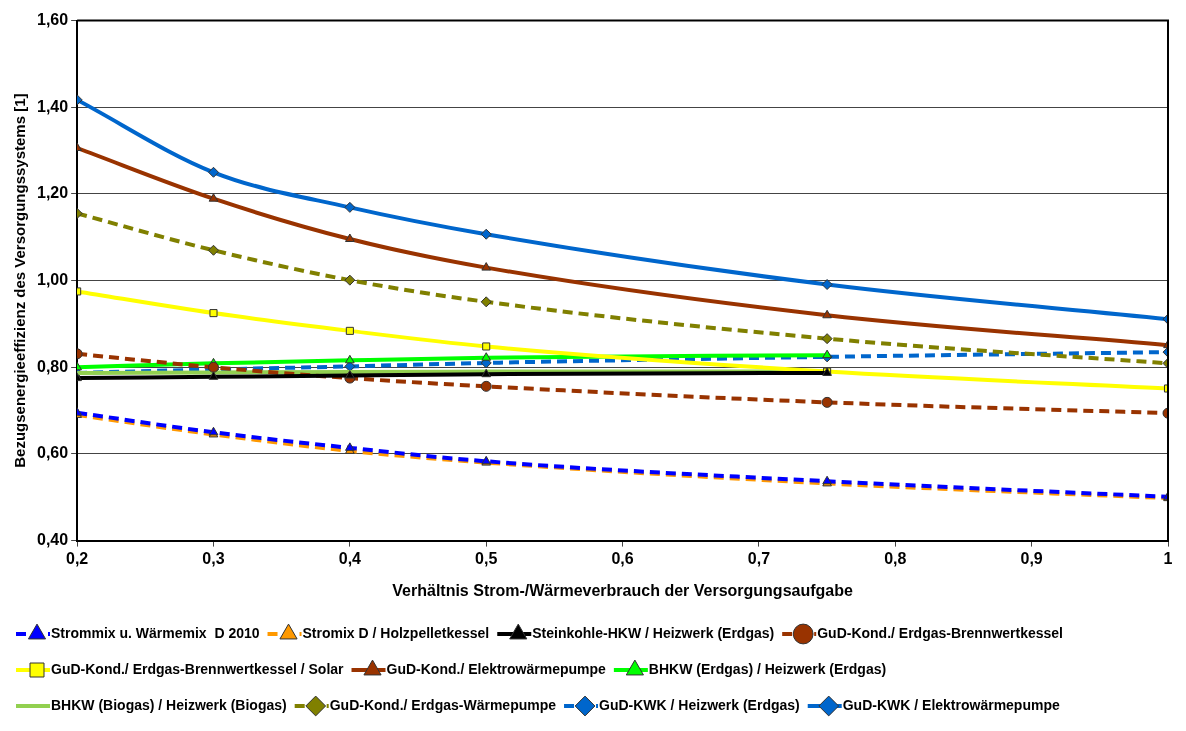 The width and height of the screenshot is (1186, 731). Describe the element at coordinates (940, 632) in the screenshot. I see `legend-label: GuD-Kond./ Erdgas-Brennwertkessel` at that location.